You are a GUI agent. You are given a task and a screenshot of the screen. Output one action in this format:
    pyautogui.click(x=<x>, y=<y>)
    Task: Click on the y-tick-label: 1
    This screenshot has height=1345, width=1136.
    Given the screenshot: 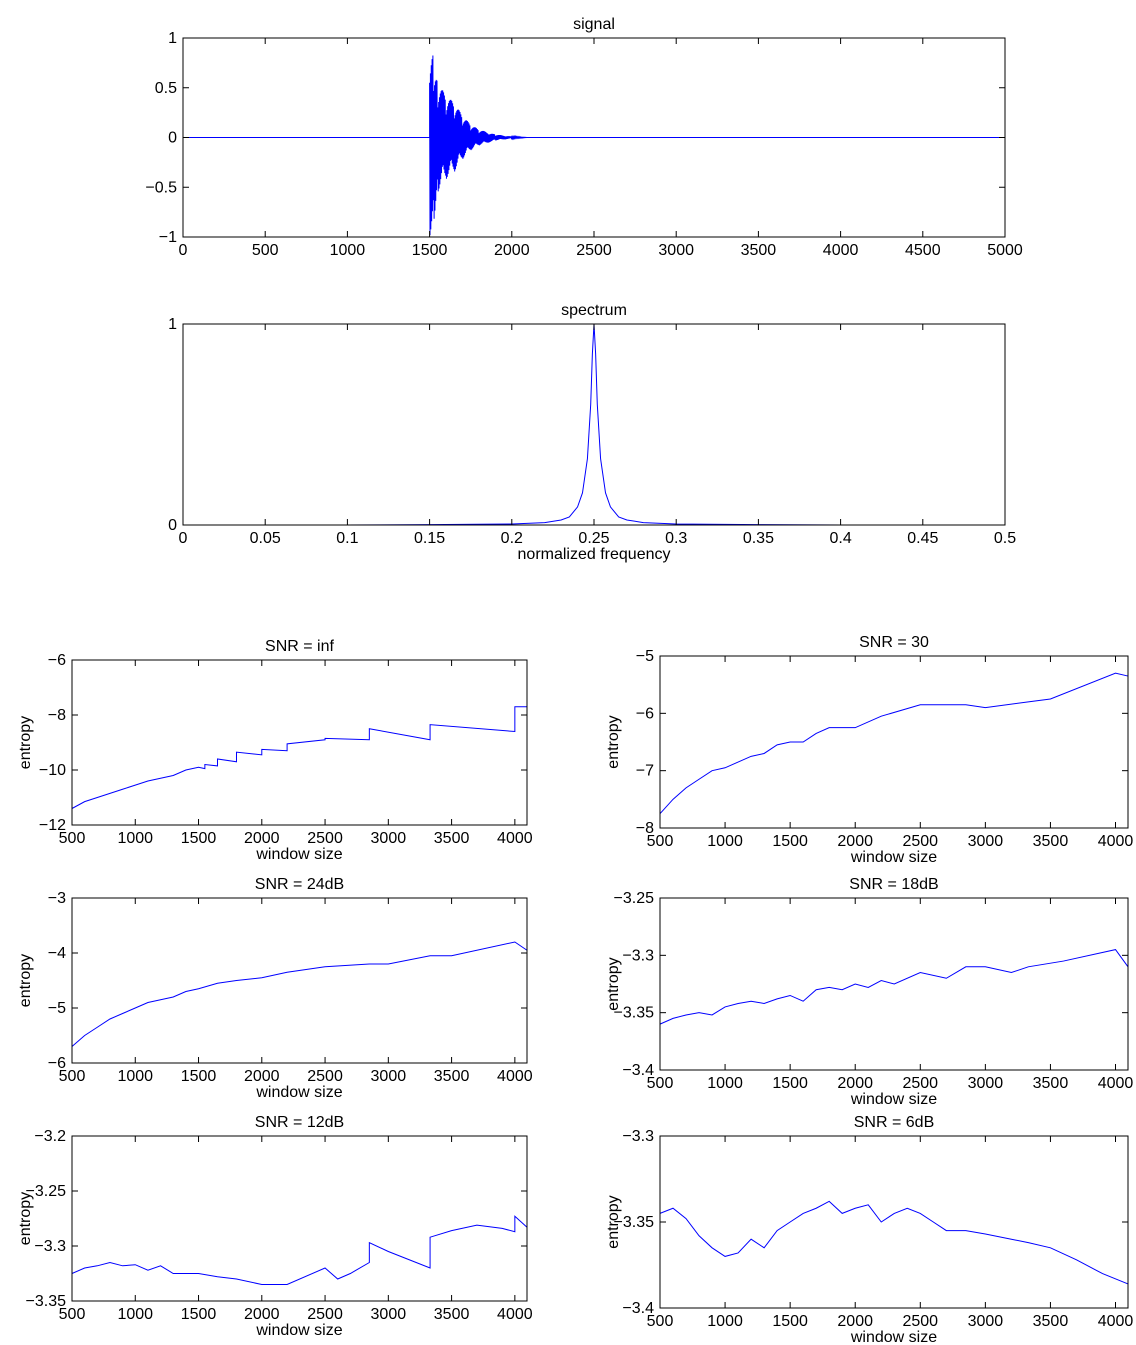 What is the action you would take?
    pyautogui.click(x=172, y=324)
    